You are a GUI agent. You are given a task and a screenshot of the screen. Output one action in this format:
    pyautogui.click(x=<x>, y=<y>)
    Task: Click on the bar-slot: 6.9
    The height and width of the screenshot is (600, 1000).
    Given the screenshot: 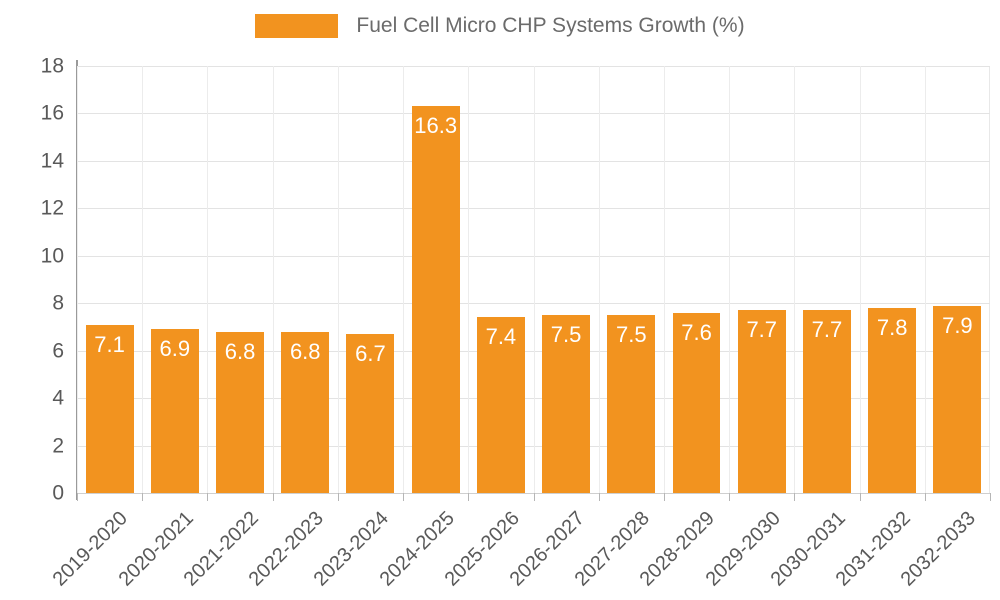 What is the action you would take?
    pyautogui.click(x=174, y=279)
    